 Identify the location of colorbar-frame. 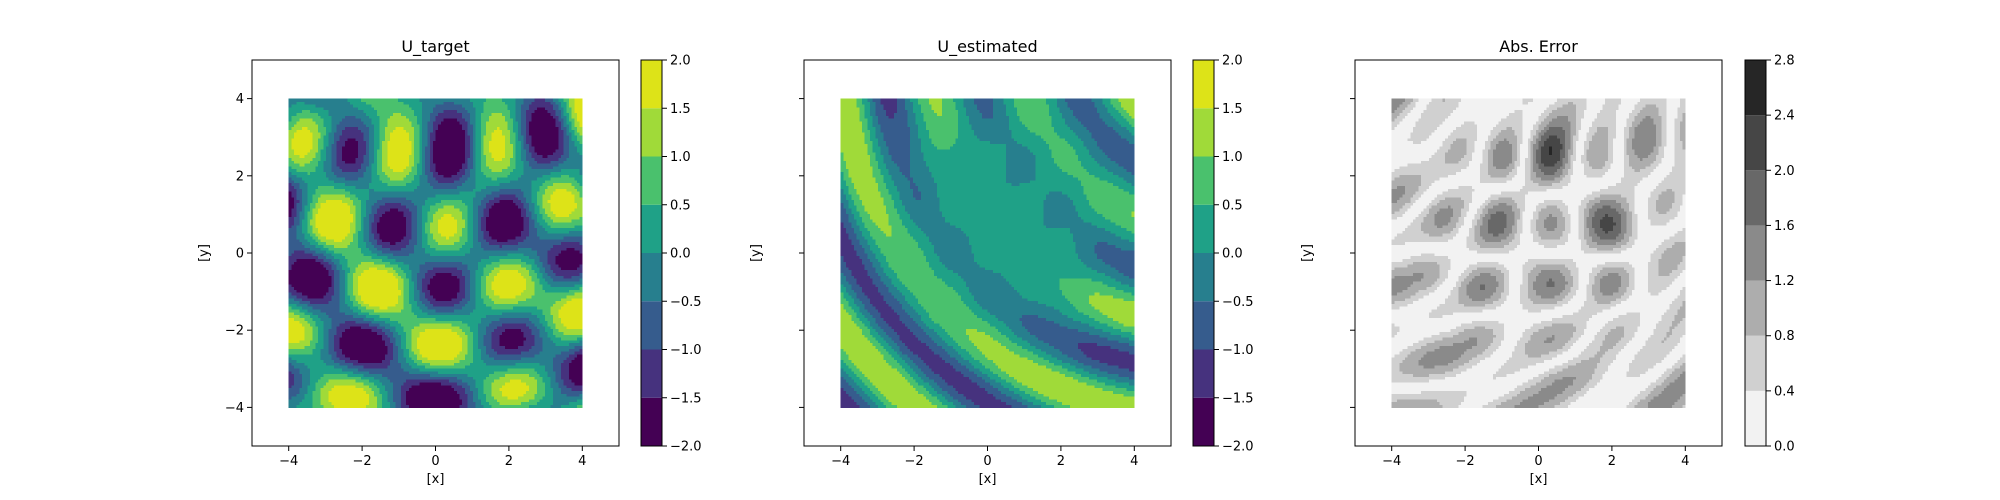
(1755, 253).